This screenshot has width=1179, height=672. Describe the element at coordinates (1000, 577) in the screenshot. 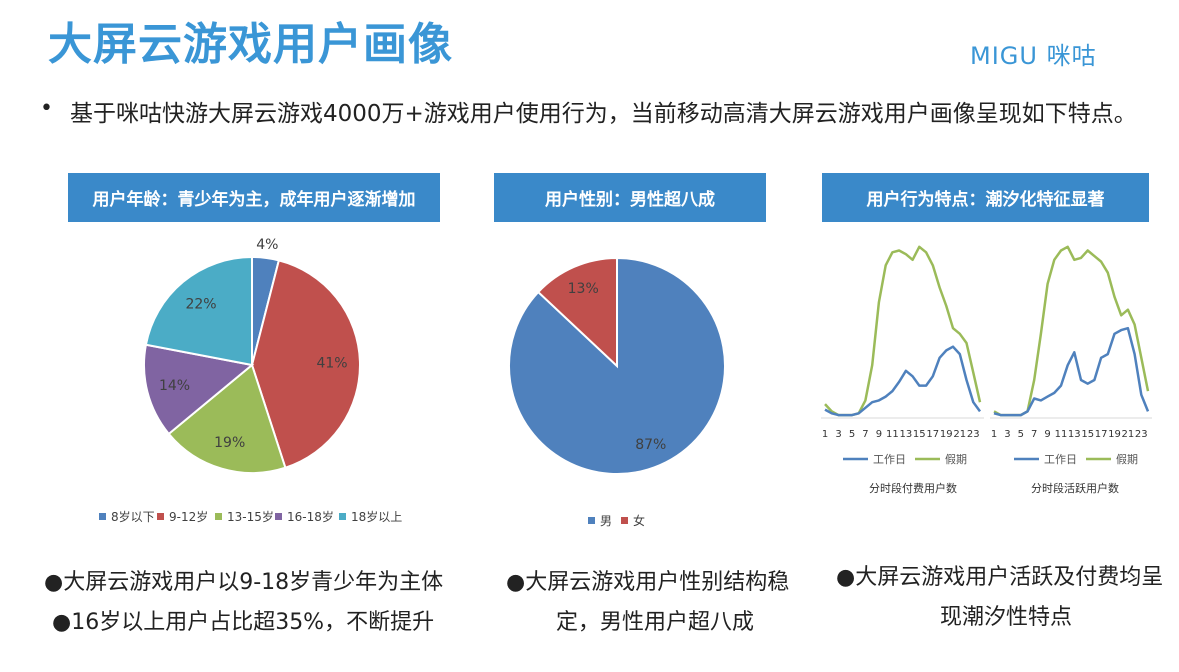

I see `behavior-caption-1: ●大屏云游戏用户活跃及付费均呈` at that location.